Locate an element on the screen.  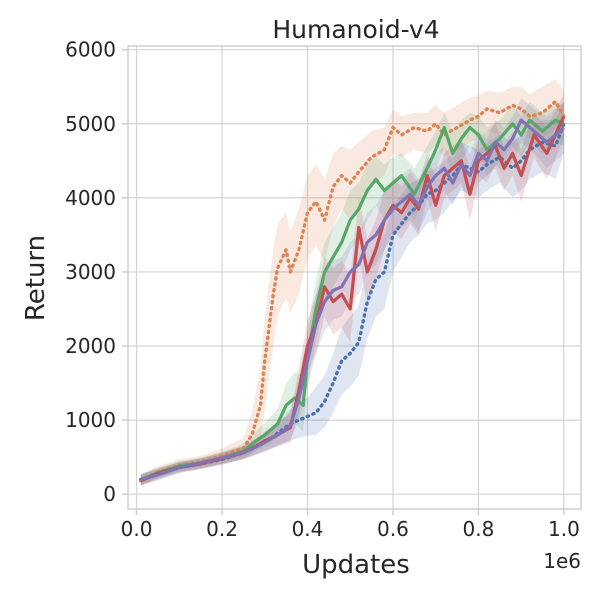
x-tick-label: 0.0 is located at coordinates (137, 529).